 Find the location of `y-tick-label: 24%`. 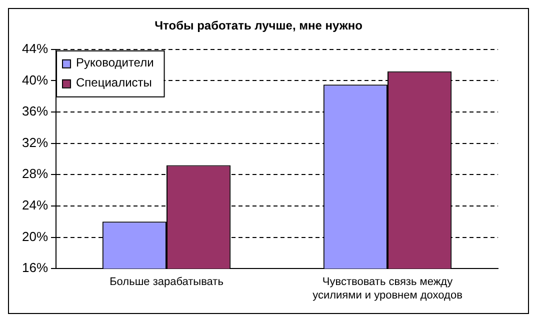

y-tick-label: 24% is located at coordinates (35, 205).